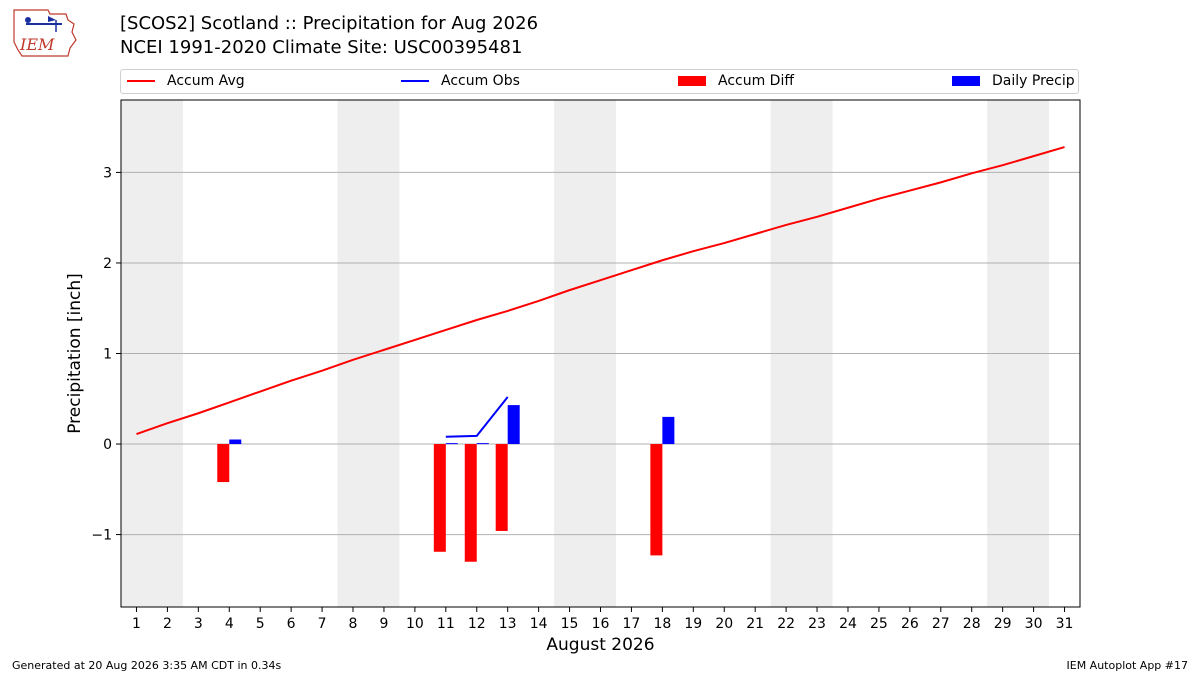 The image size is (1200, 675). I want to click on legend-label-accum-diff: Accum Diff, so click(756, 81).